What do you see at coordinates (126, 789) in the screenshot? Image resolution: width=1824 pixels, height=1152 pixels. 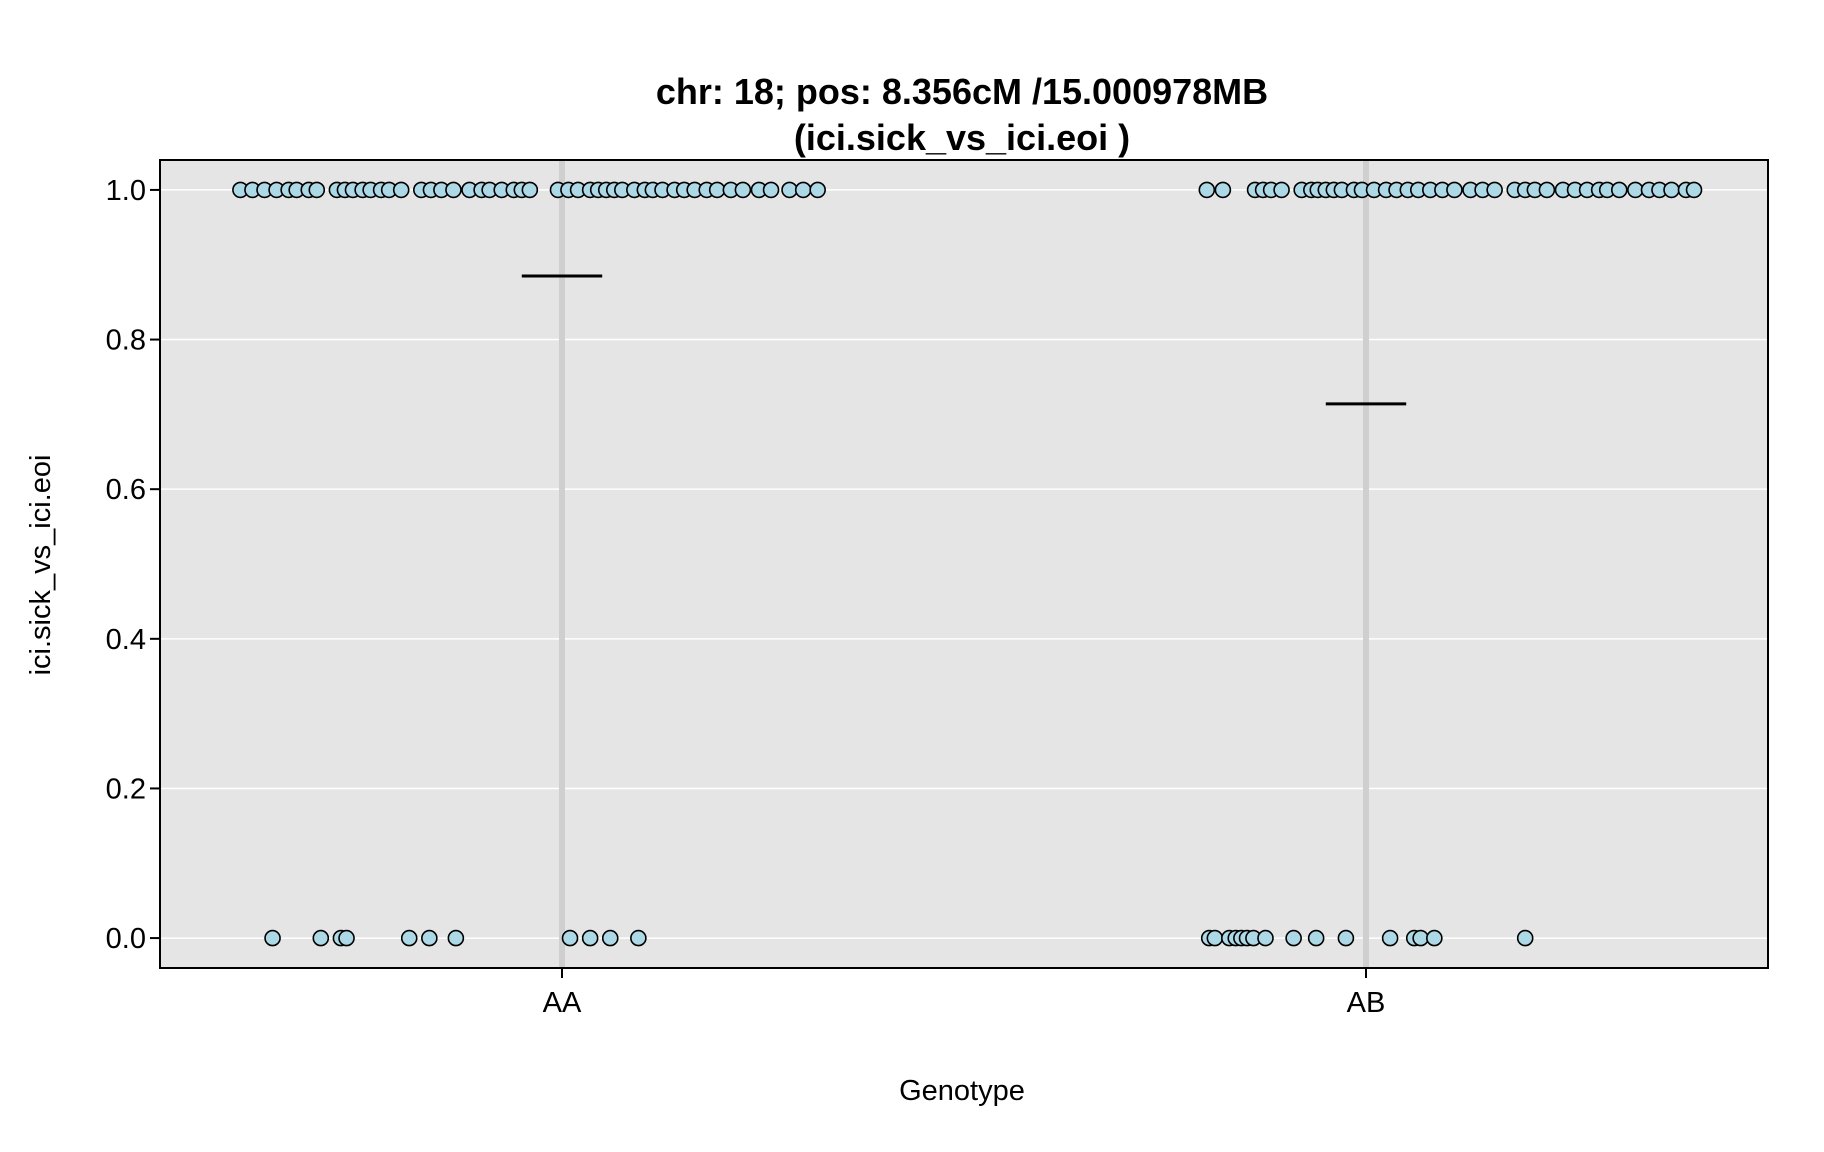 I see `y-tick-label: 0.2` at bounding box center [126, 789].